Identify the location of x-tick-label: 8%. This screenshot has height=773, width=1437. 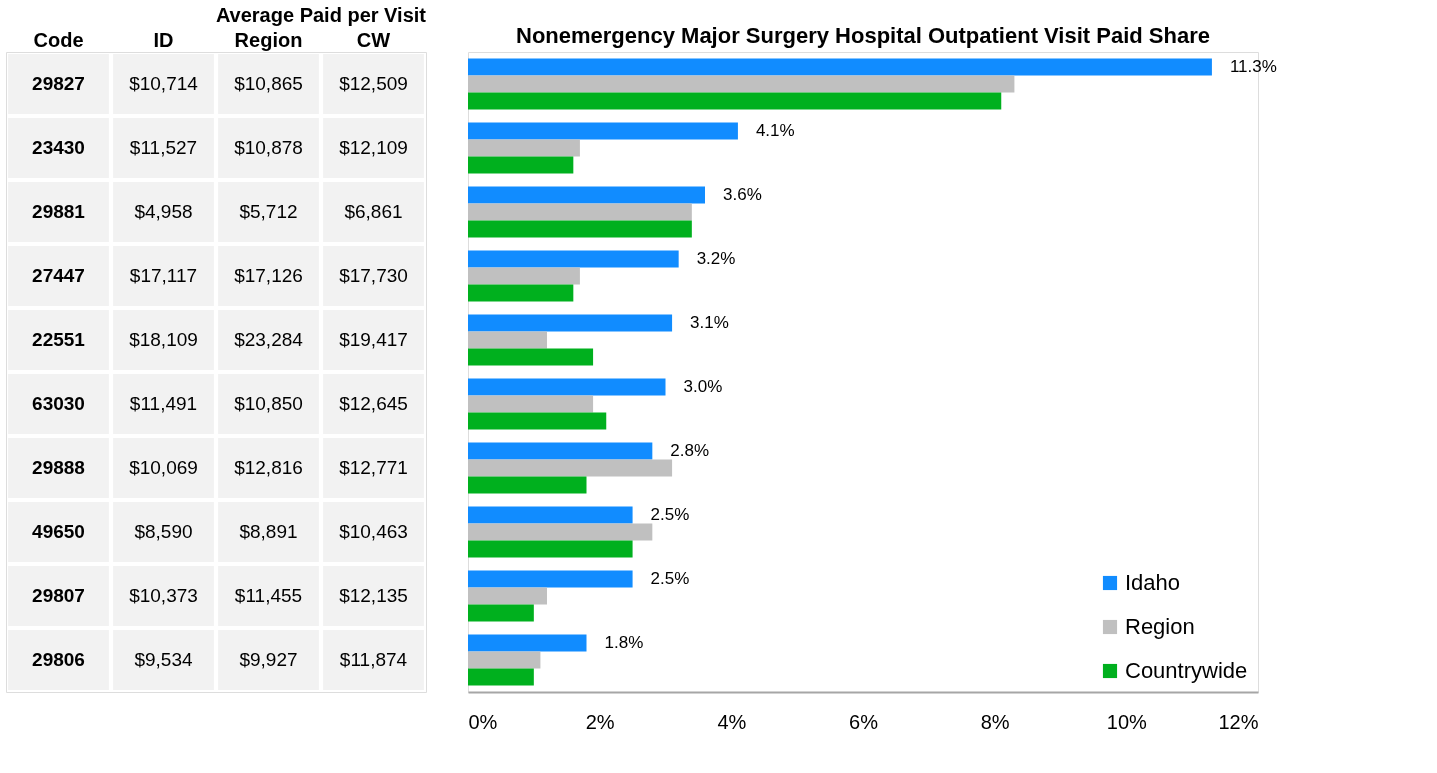
(995, 721).